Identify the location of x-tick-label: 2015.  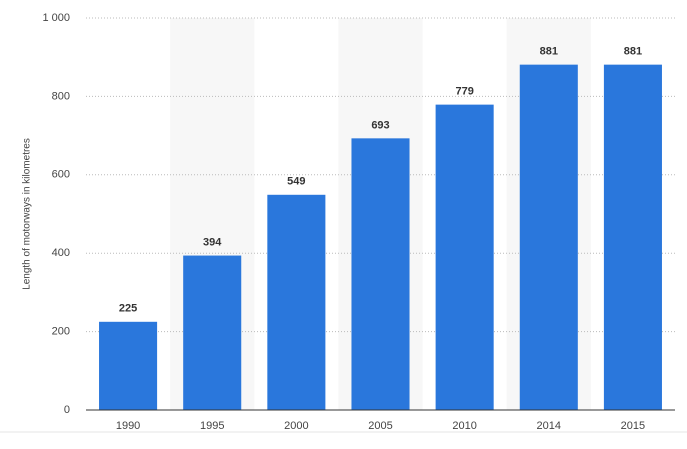
(633, 426).